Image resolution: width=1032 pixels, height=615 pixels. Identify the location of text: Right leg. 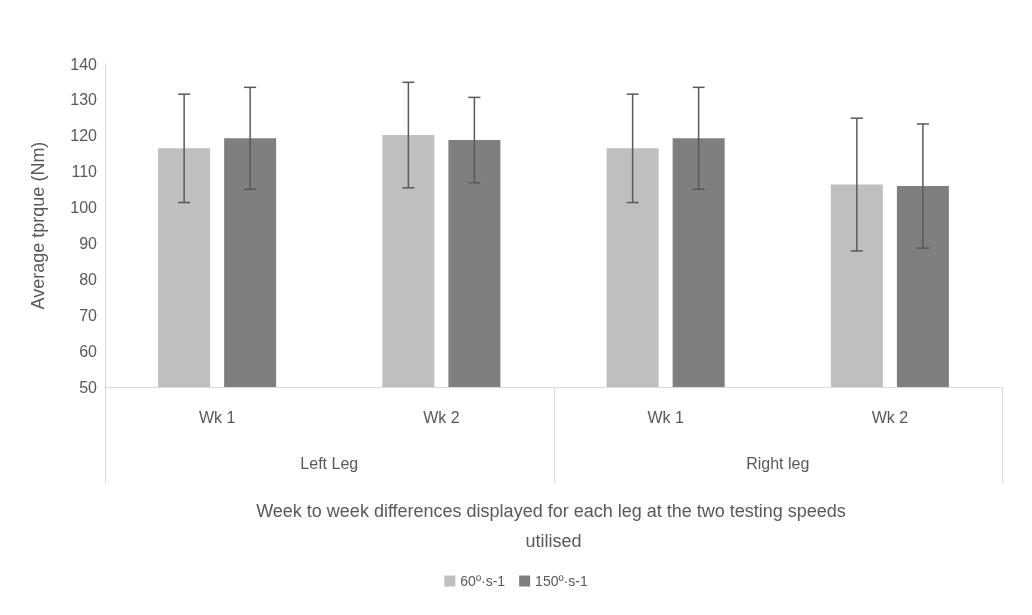
(778, 463).